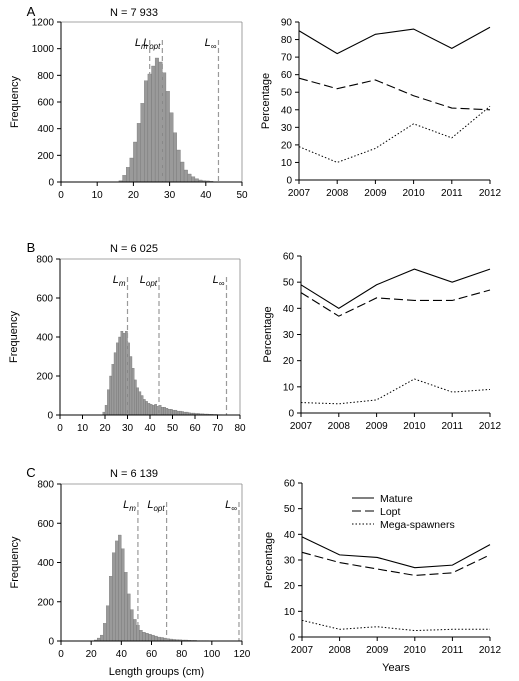 The width and height of the screenshot is (519, 681). I want to click on panel-b-histogram-ref-label: Lm, so click(119, 281).